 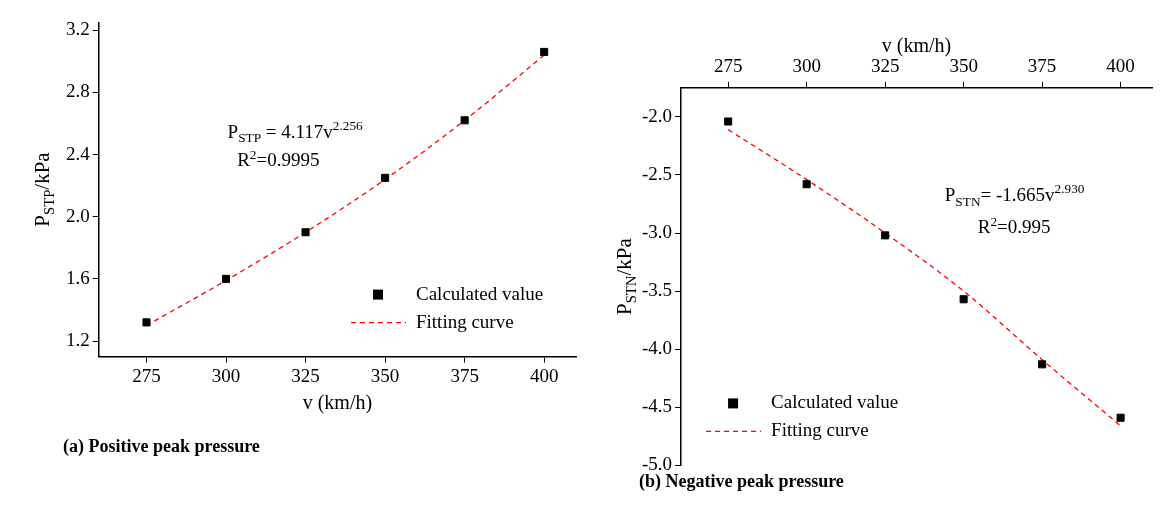 What do you see at coordinates (43, 189) in the screenshot?
I see `y-axis-title: PSTP/kPa` at bounding box center [43, 189].